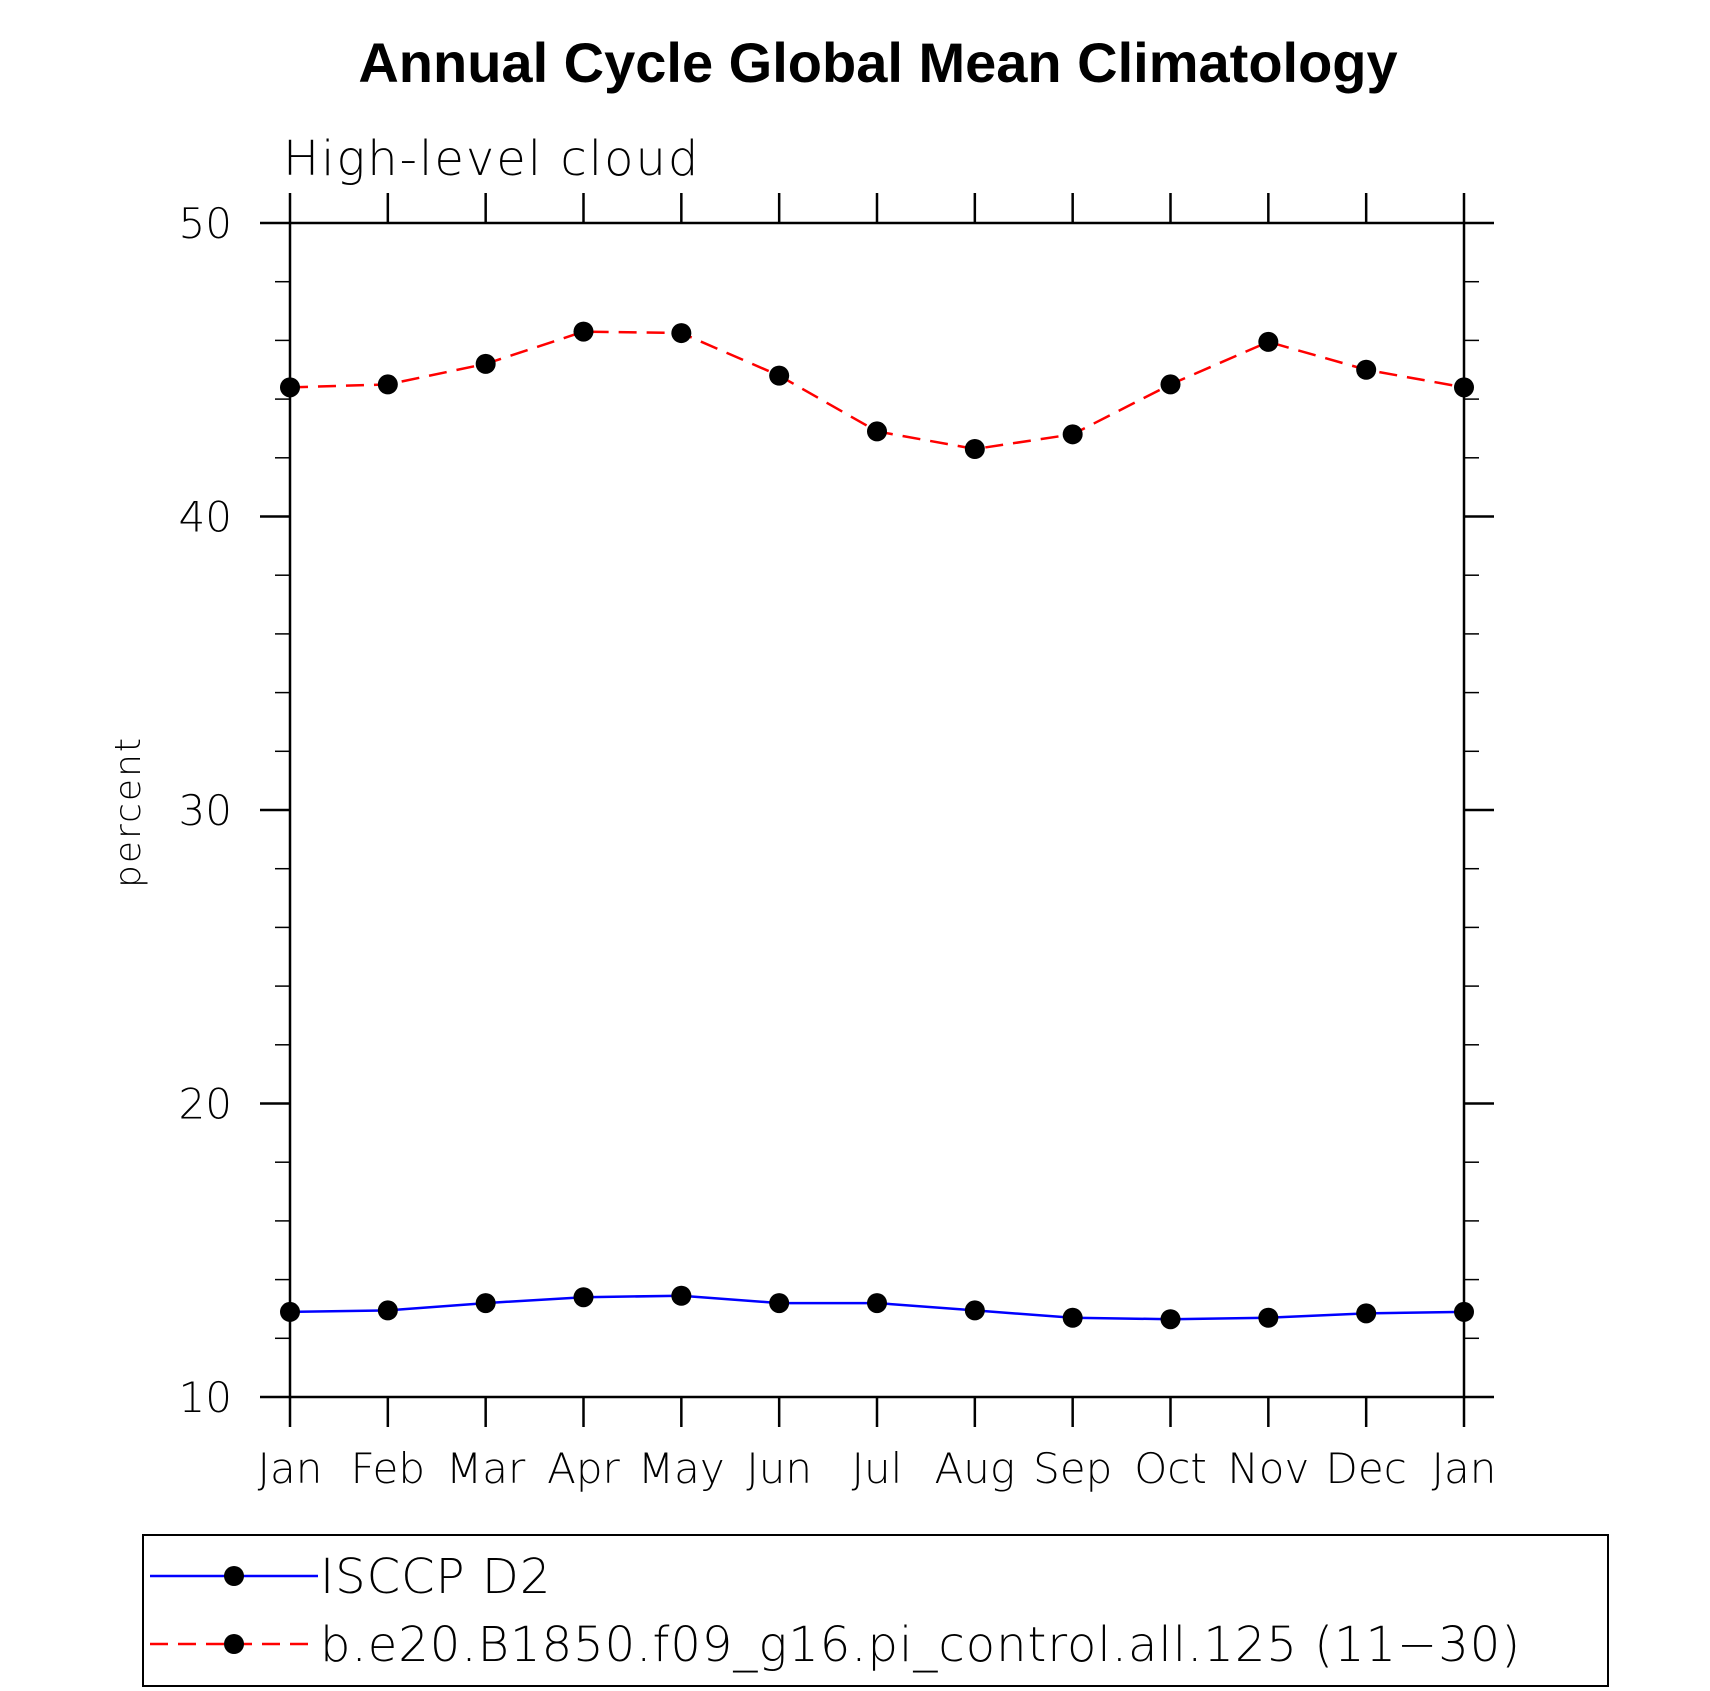 The width and height of the screenshot is (1710, 1691). What do you see at coordinates (491, 159) in the screenshot?
I see `chart-subtitle: High-level cloud` at bounding box center [491, 159].